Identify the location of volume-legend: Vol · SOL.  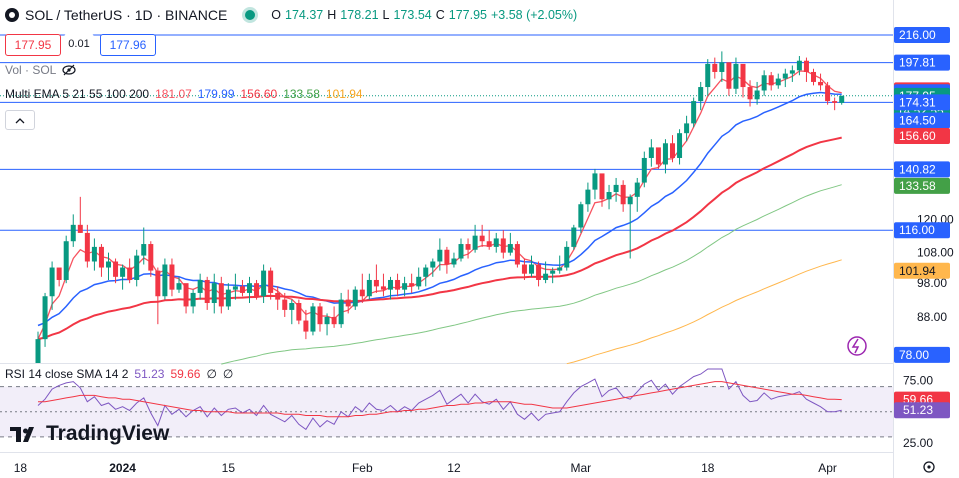
(40, 70).